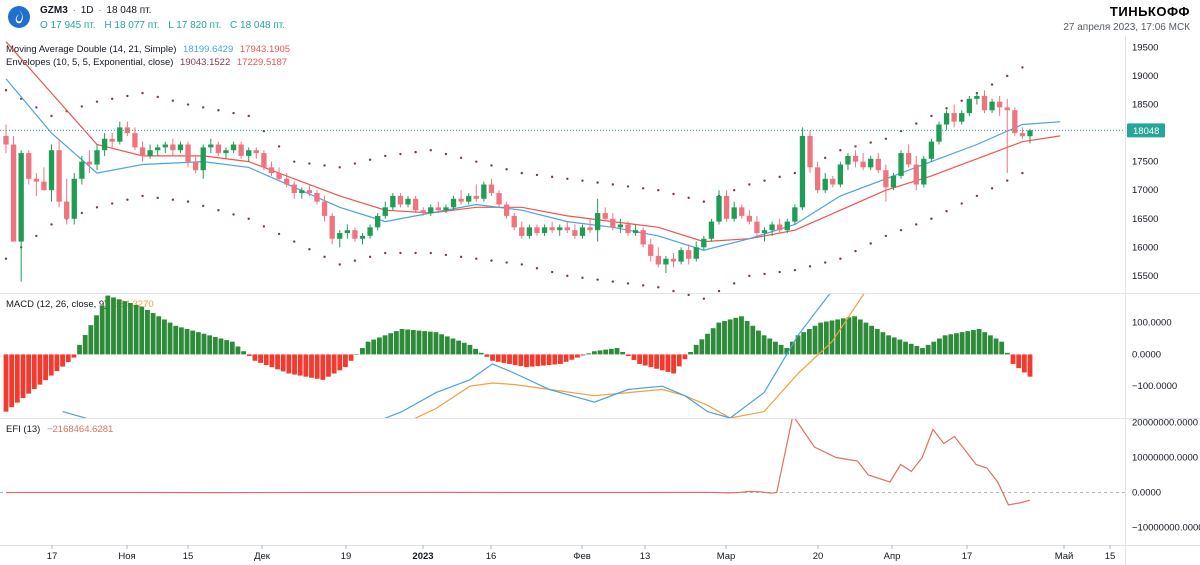 This screenshot has width=1200, height=565. I want to click on env-lower-value: 17229.5187, so click(262, 62).